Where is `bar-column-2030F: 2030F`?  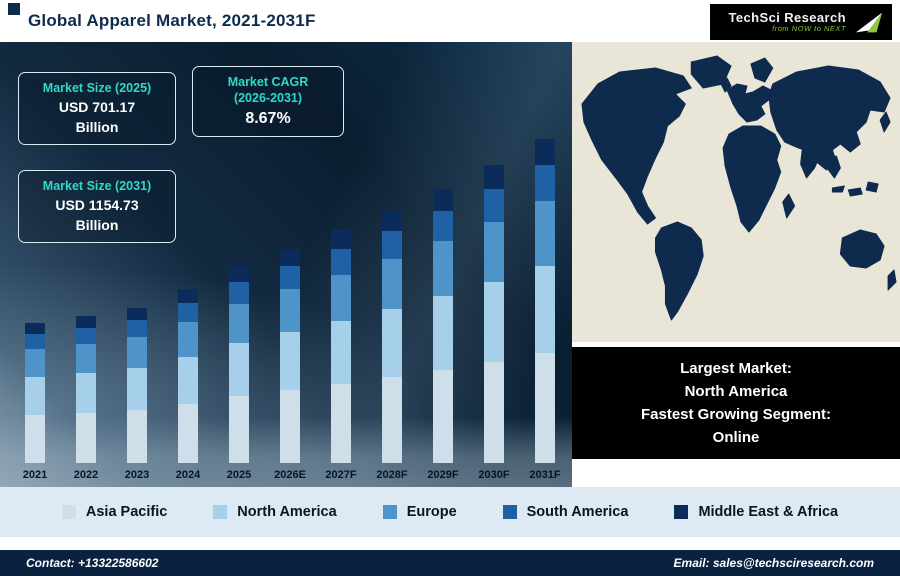
bar-column-2030F: 2030F is located at coordinates (494, 323).